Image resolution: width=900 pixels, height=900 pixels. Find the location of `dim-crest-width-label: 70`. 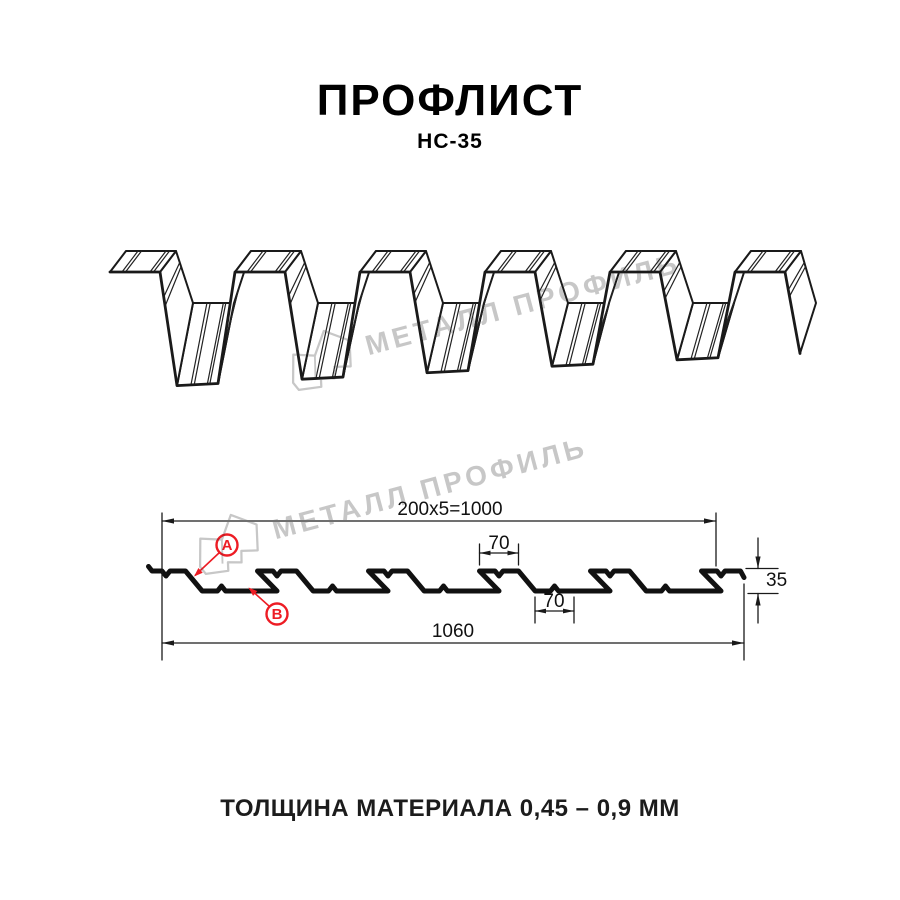

dim-crest-width-label: 70 is located at coordinates (498, 543).